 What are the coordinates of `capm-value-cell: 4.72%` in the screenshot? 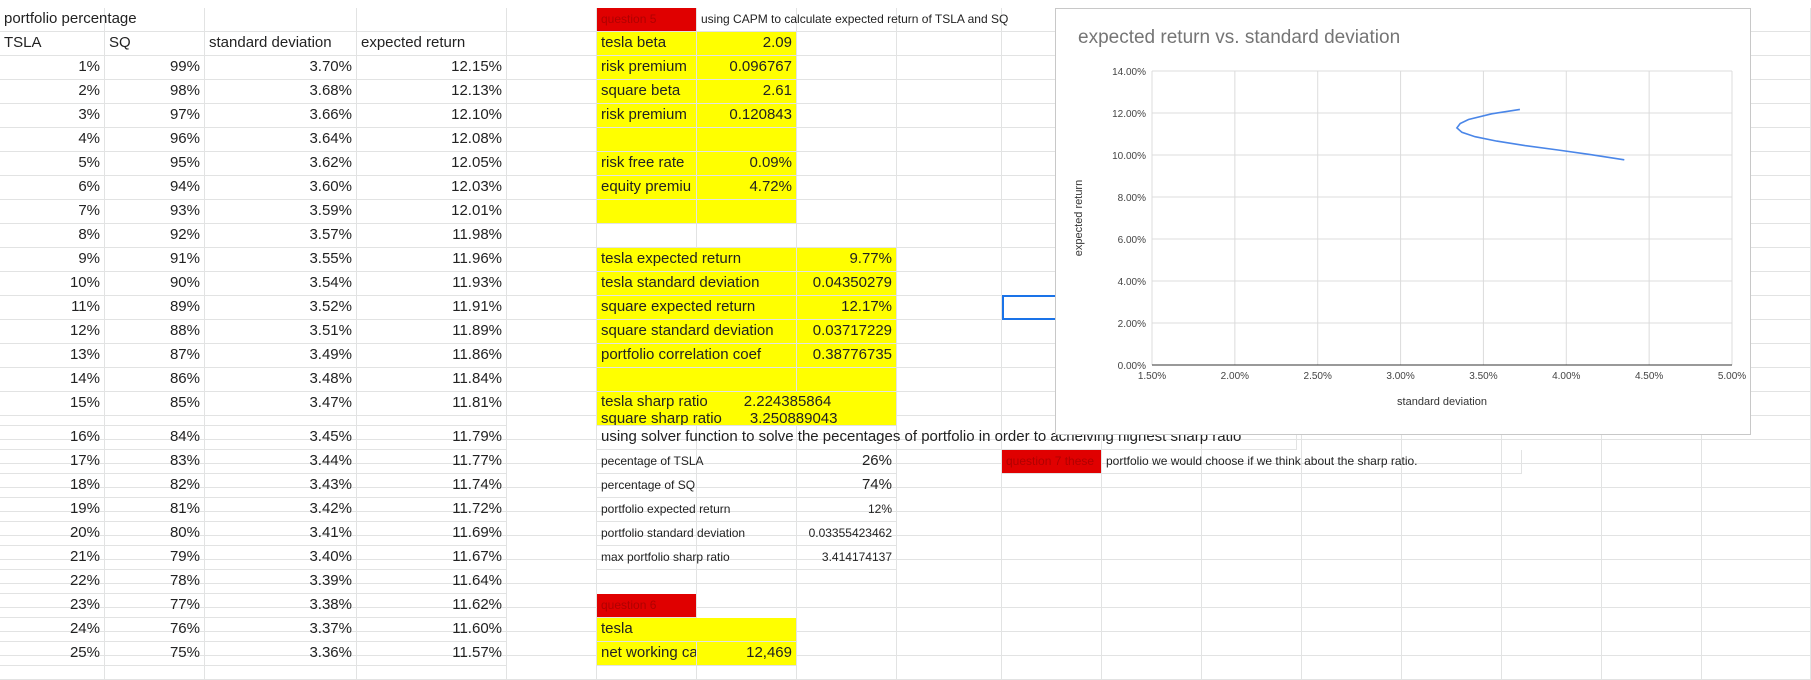 It's located at (747, 188).